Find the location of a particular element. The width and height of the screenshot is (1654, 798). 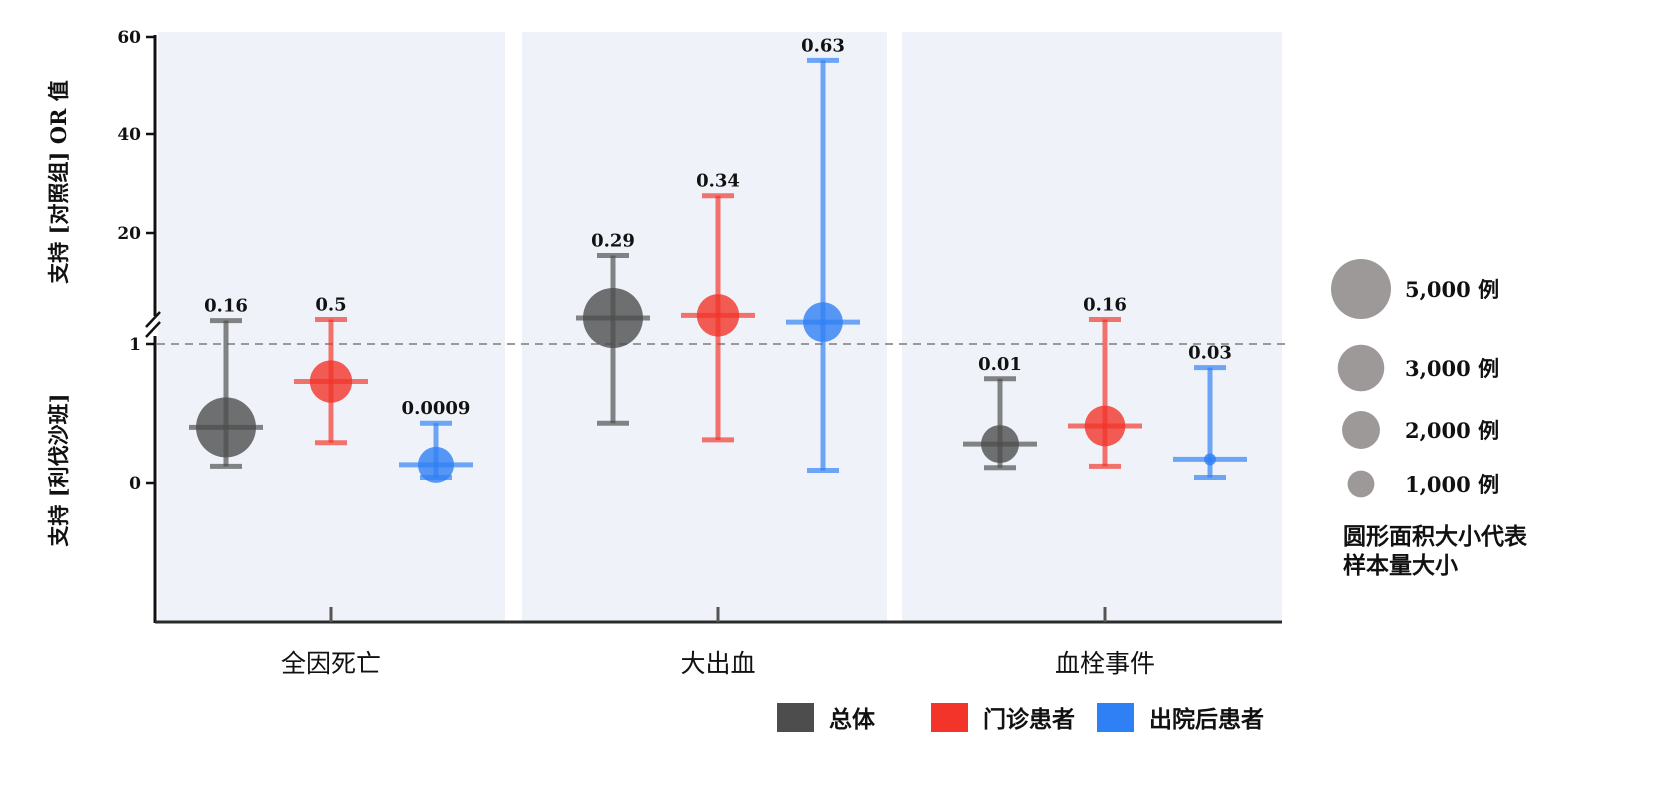

x-category-label: 血栓事件 is located at coordinates (1105, 663).